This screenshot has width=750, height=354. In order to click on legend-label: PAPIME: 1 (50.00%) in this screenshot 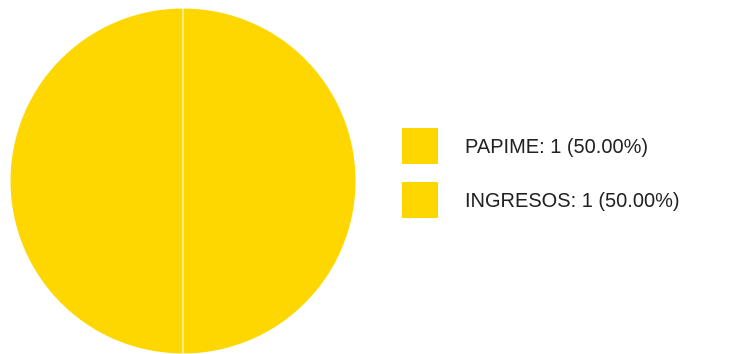, I will do `click(556, 147)`.